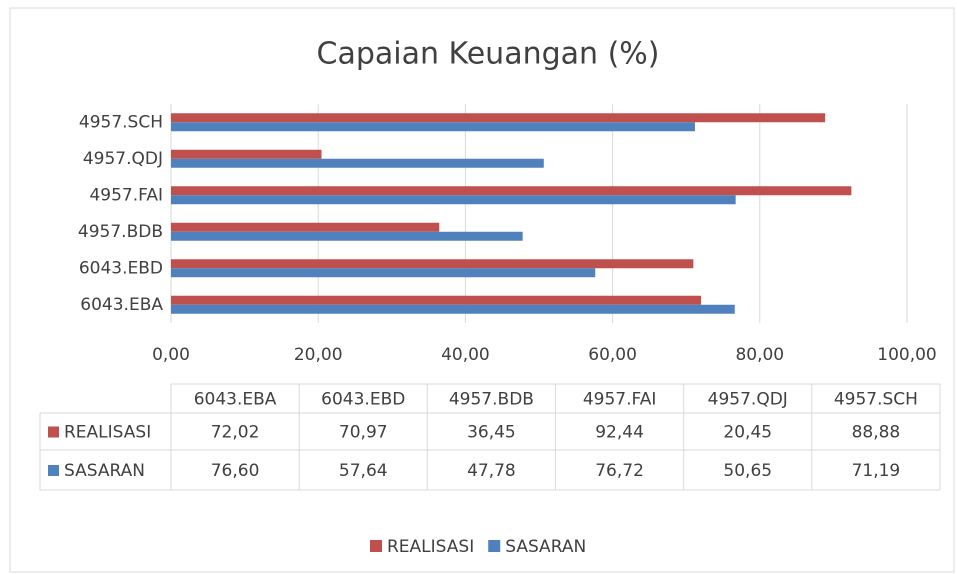 This screenshot has height=574, width=957. I want to click on chart-title: Capaian Keuangan (%), so click(488, 54).